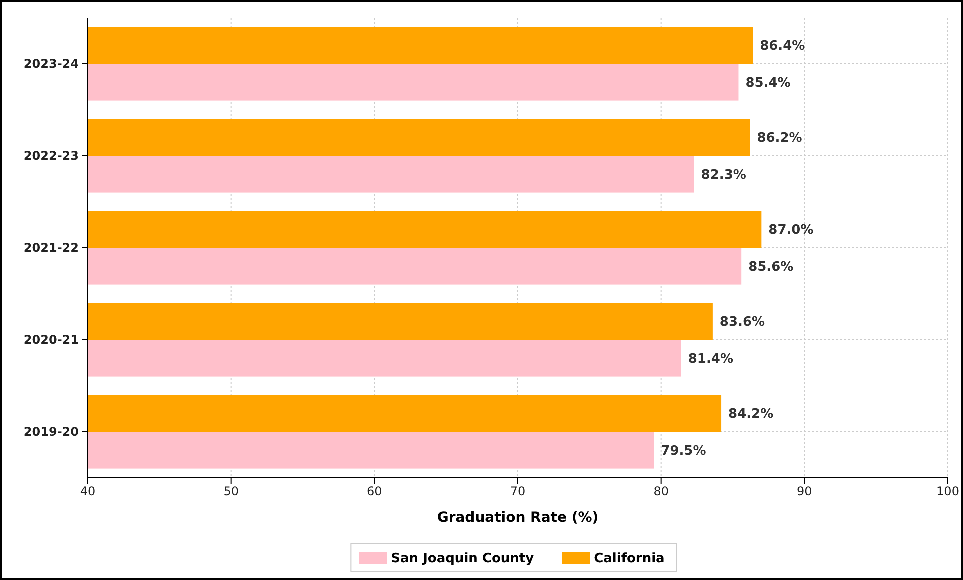  I want to click on x-tick-label: 50, so click(231, 491).